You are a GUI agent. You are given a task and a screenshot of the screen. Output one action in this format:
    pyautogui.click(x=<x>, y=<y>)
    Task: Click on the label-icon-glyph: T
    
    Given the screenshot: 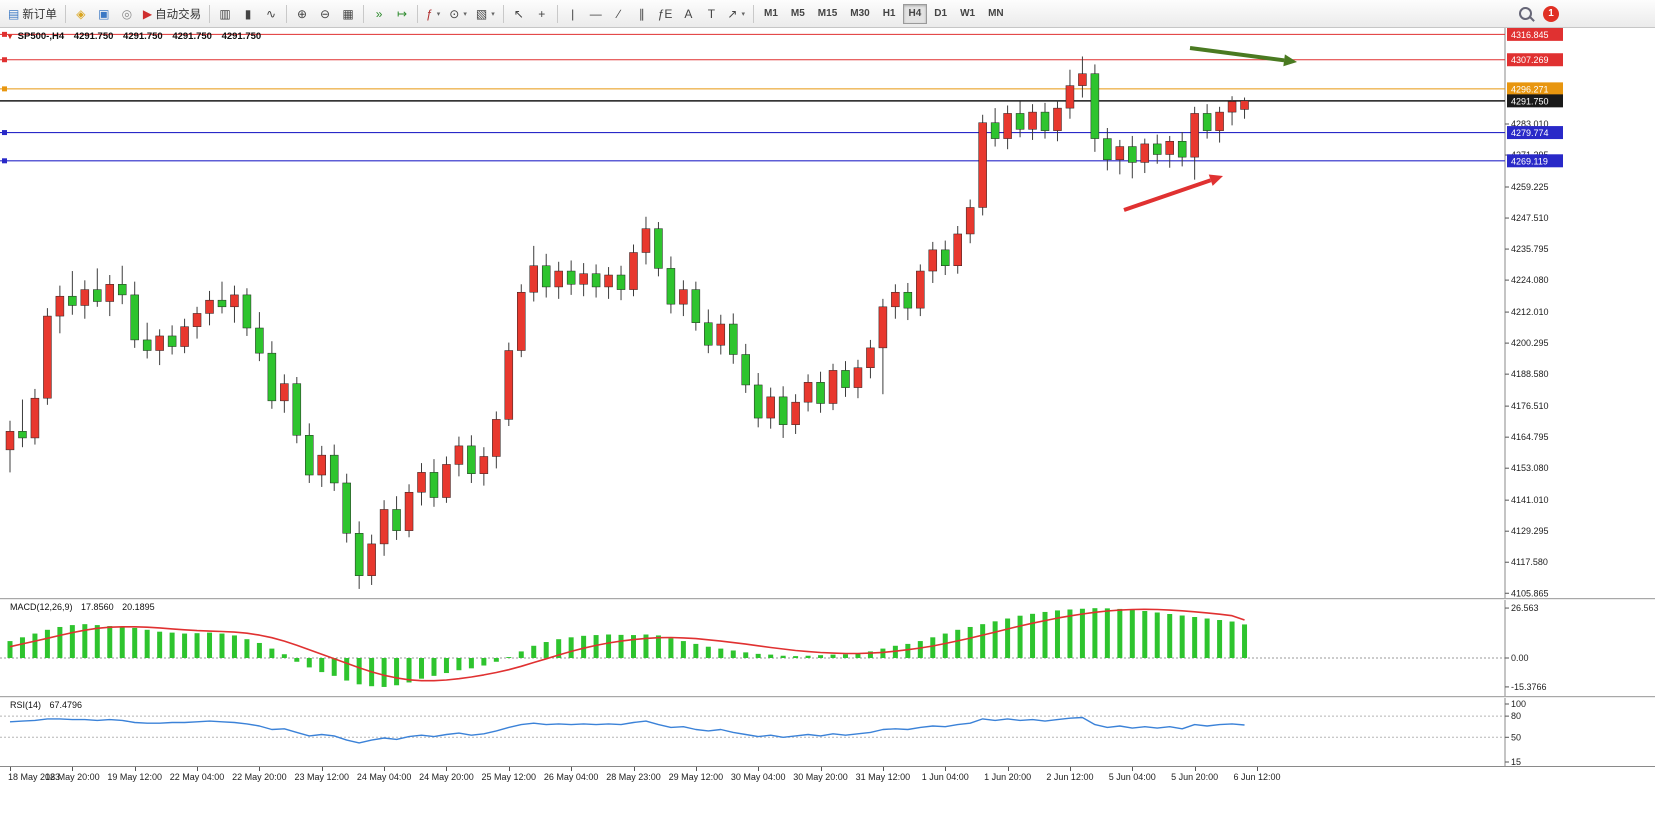 What is the action you would take?
    pyautogui.click(x=711, y=13)
    